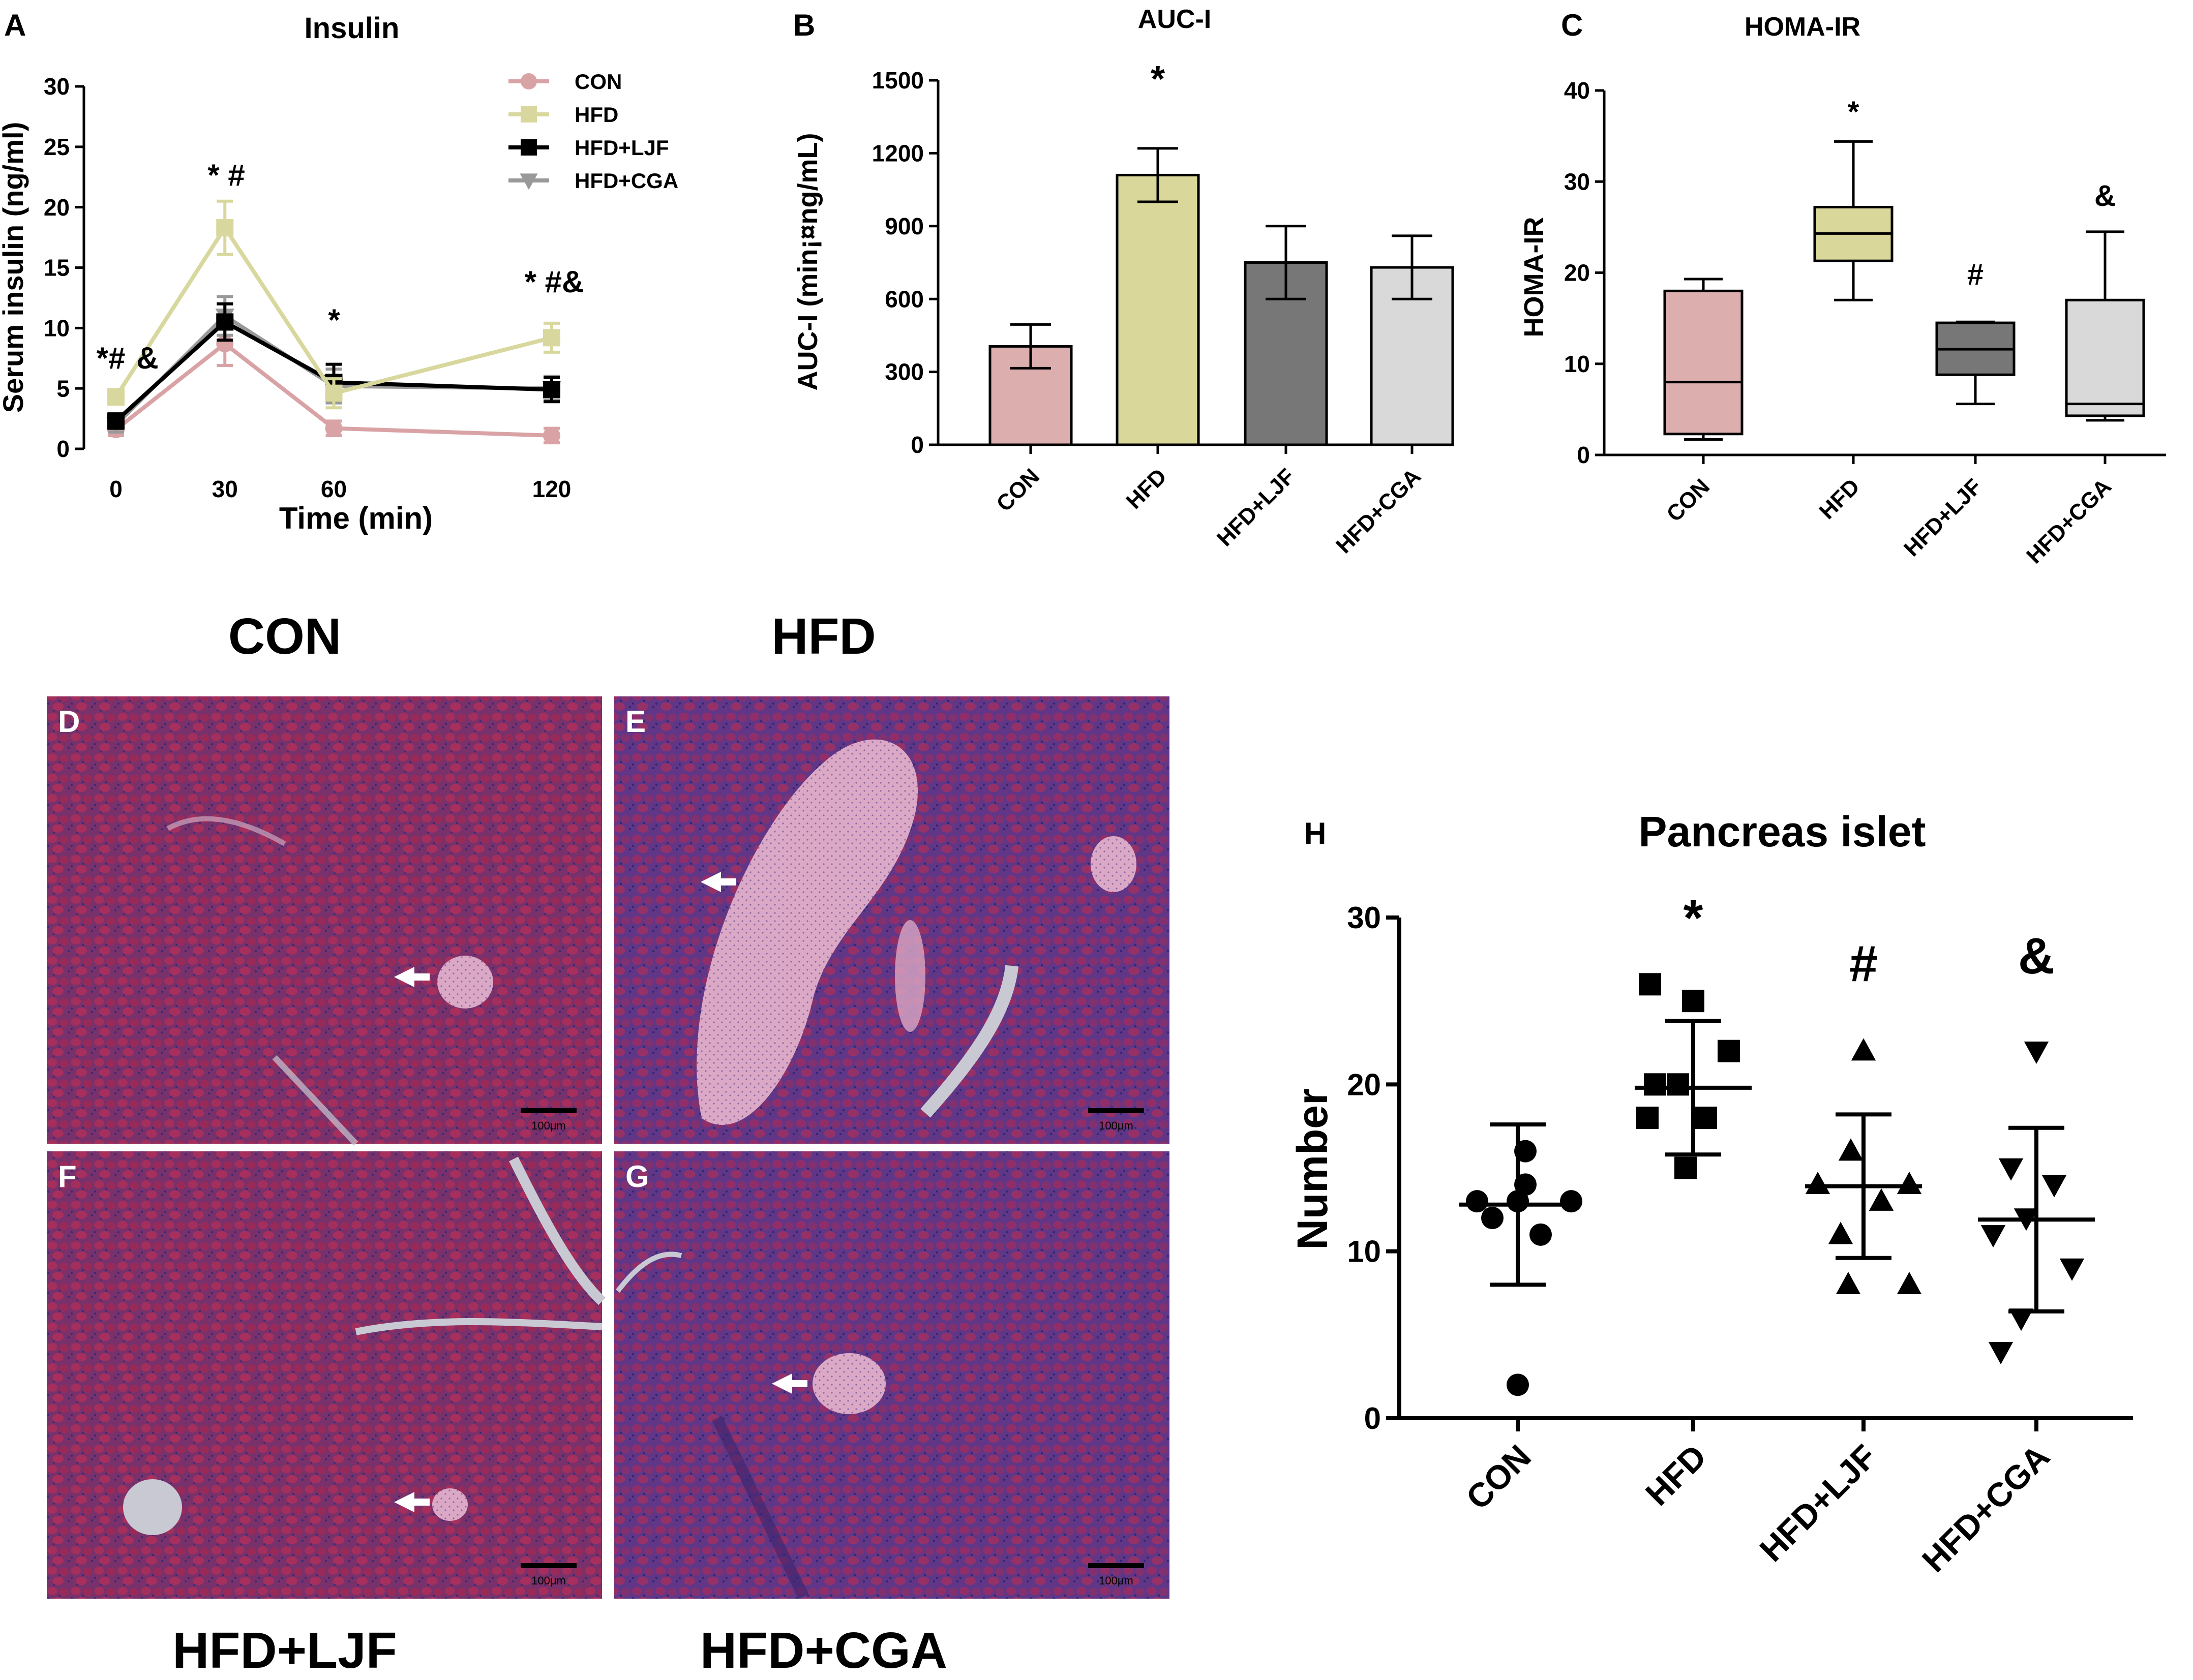  What do you see at coordinates (554, 282) in the screenshot?
I see `chart-a-annotation-3: * #&` at bounding box center [554, 282].